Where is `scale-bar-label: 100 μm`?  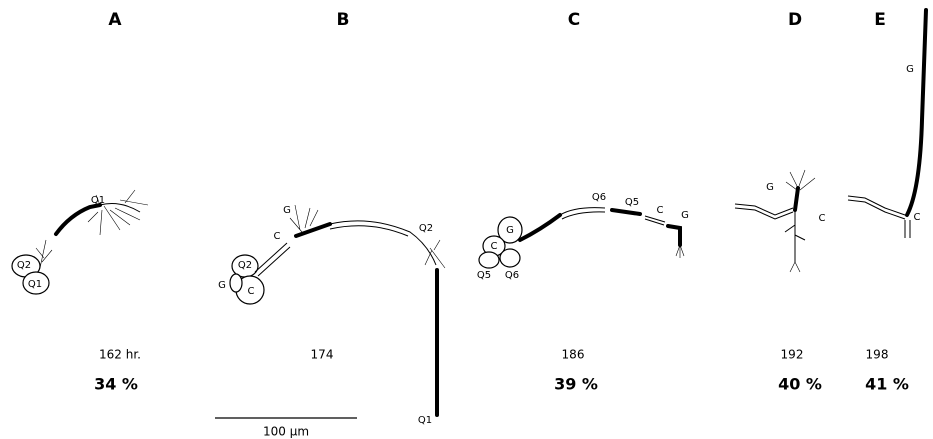
scale-bar-label: 100 μm is located at coordinates (286, 432).